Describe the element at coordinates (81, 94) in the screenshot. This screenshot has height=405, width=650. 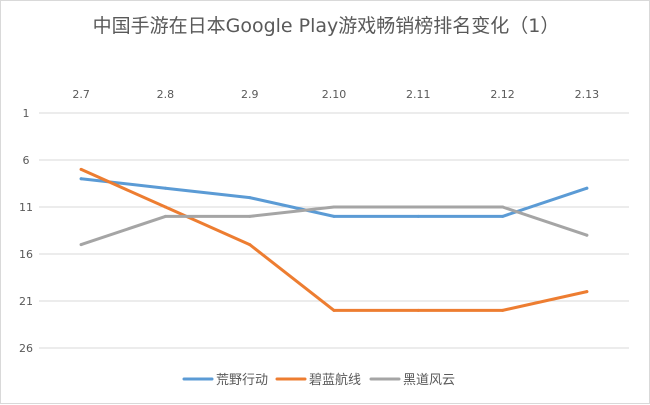
I see `x-tick-label: 2.7` at that location.